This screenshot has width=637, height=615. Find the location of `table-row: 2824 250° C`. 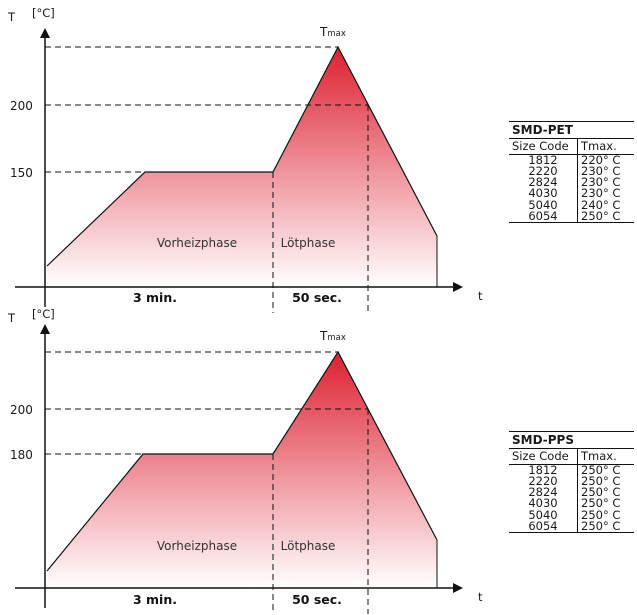

table-row: 2824 250° C is located at coordinates (571, 492).